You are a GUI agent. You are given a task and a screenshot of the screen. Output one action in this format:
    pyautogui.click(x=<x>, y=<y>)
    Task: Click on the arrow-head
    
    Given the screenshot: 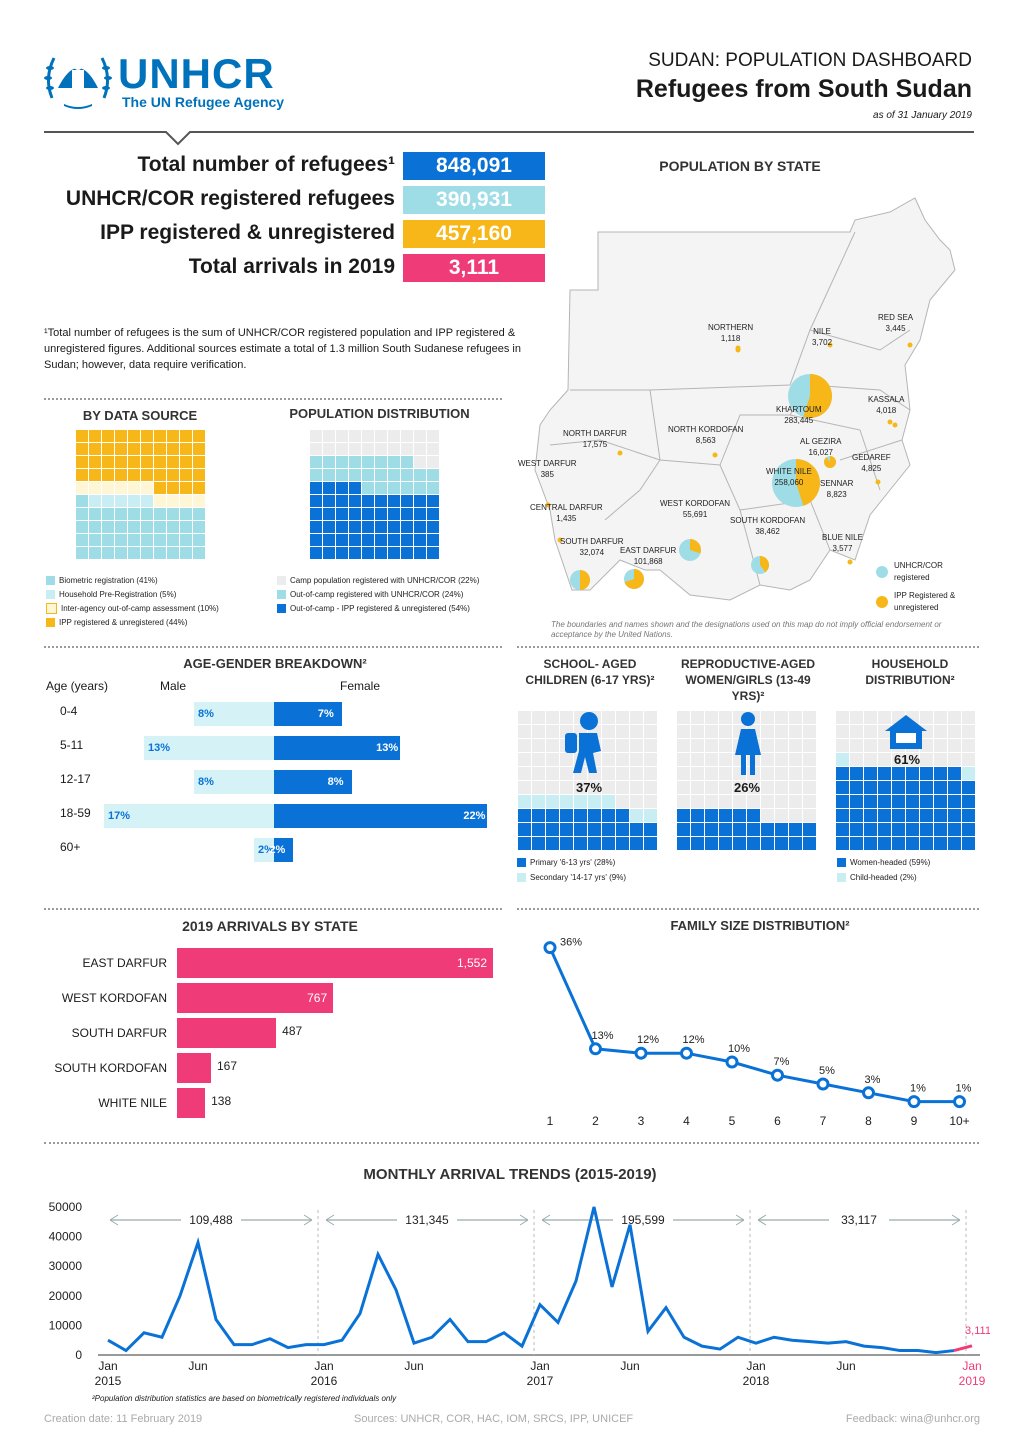 What is the action you would take?
    pyautogui.click(x=643, y=1220)
    